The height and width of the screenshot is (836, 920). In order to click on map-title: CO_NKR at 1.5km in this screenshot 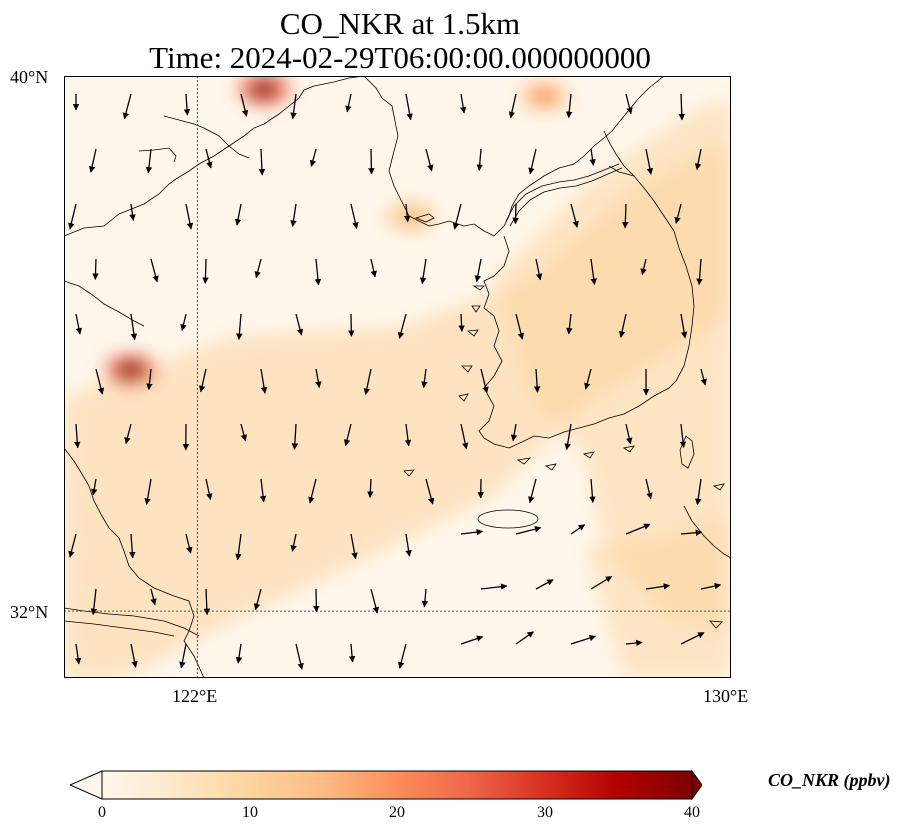, I will do `click(400, 23)`.